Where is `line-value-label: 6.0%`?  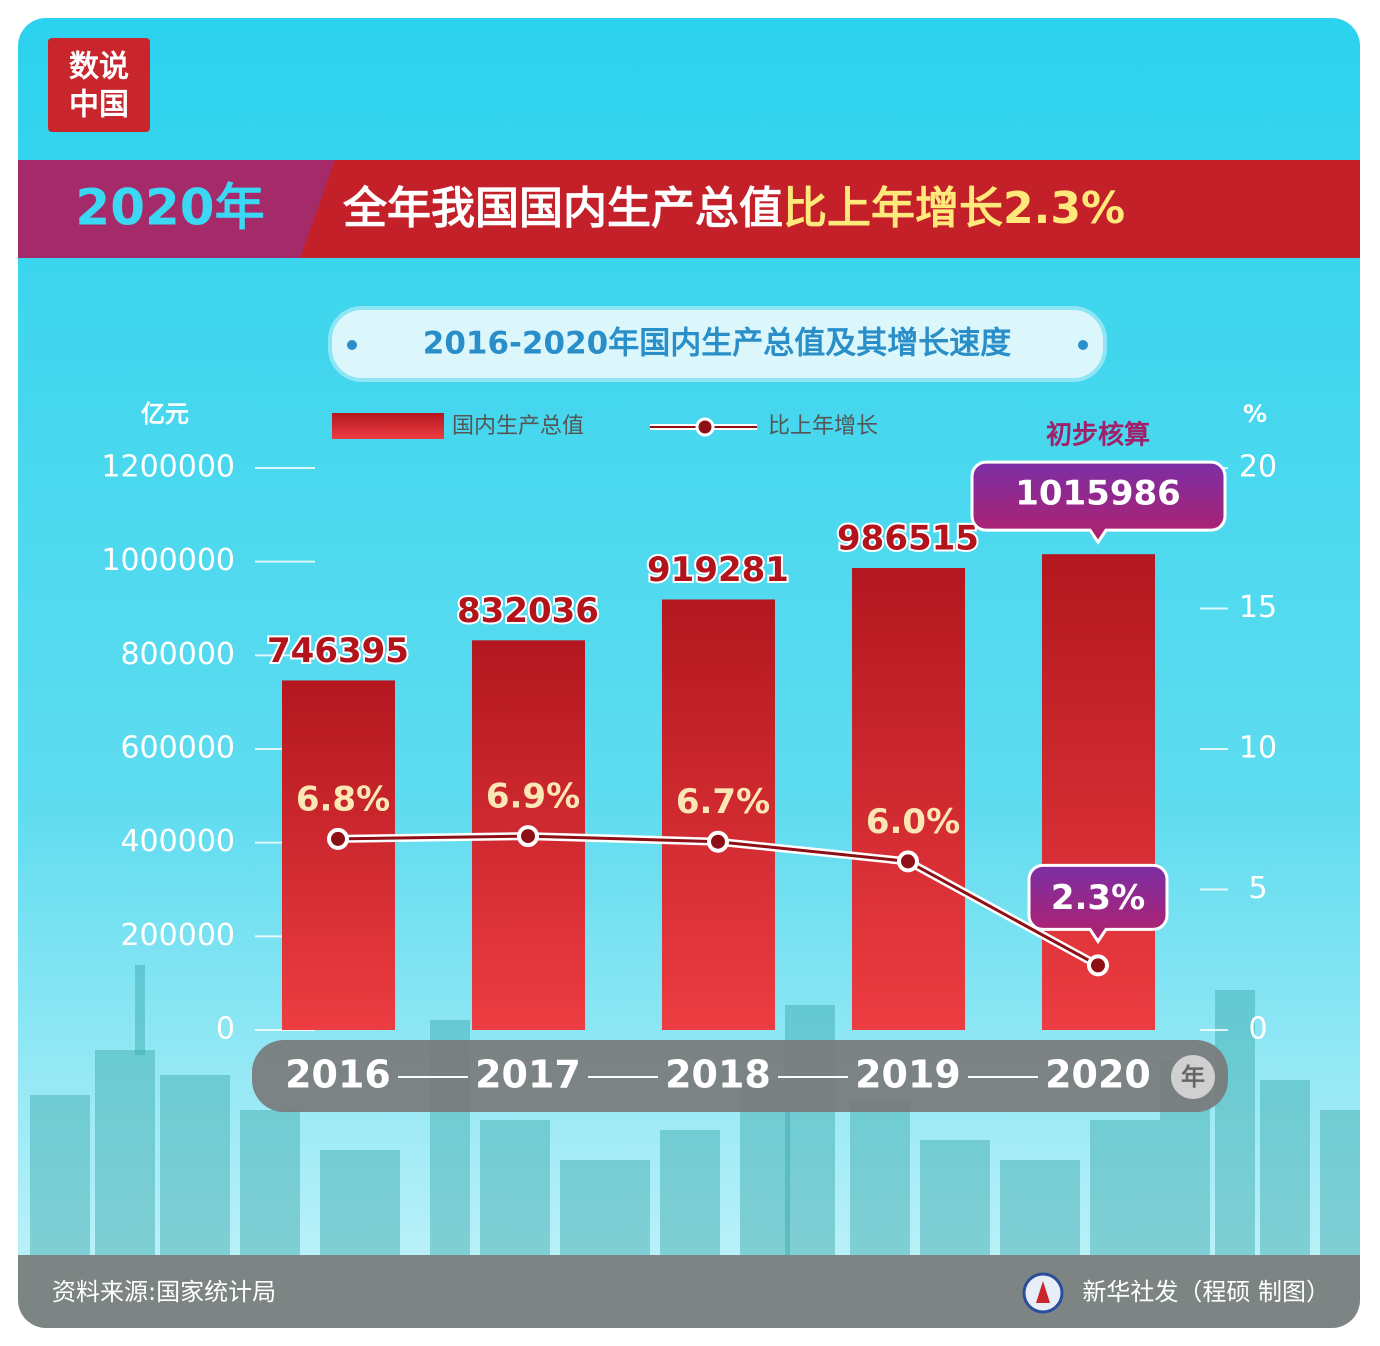
line-value-label: 6.0% is located at coordinates (913, 822).